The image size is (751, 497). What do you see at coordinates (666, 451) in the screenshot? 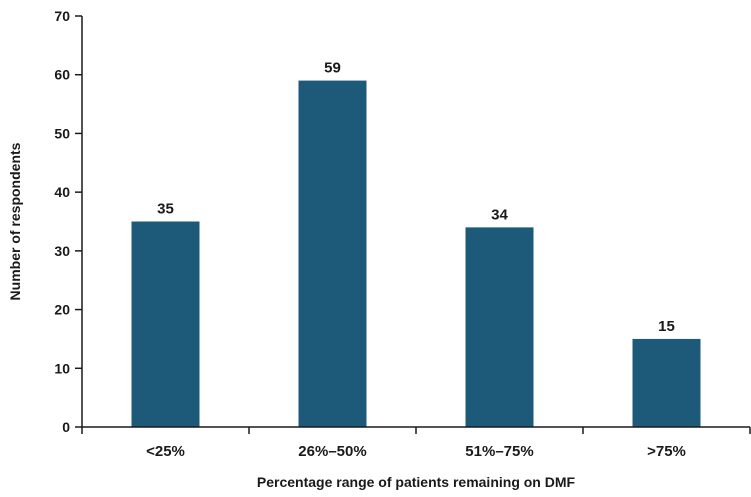
I see `x-category-label: >75%` at bounding box center [666, 451].